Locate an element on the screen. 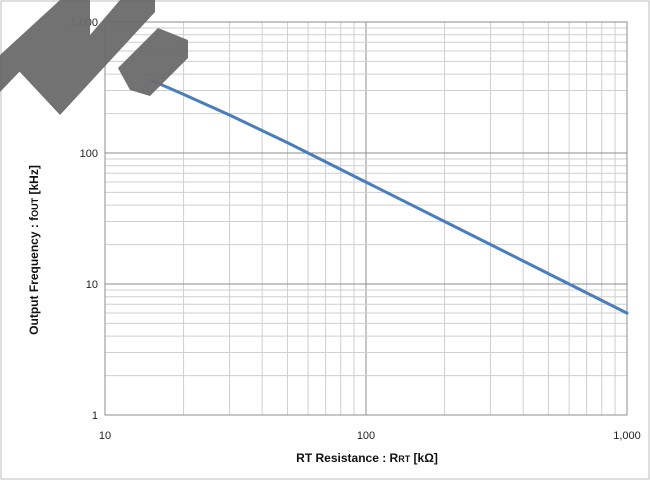 The image size is (650, 480). y-tick-label: 1 is located at coordinates (95, 416).